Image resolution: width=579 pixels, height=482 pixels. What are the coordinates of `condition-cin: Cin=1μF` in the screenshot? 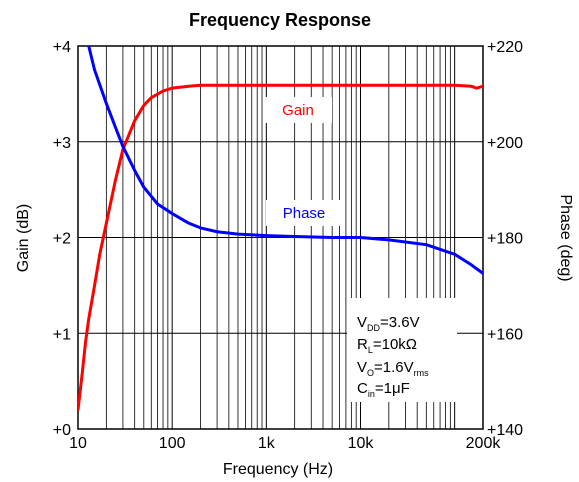 It's located at (383, 389).